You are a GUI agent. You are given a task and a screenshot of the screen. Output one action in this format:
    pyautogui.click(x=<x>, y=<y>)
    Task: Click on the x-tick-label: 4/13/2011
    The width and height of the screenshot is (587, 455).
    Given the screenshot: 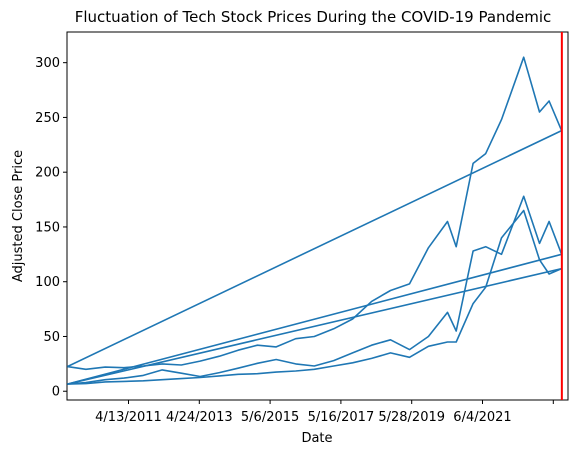 What is the action you would take?
    pyautogui.click(x=128, y=417)
    